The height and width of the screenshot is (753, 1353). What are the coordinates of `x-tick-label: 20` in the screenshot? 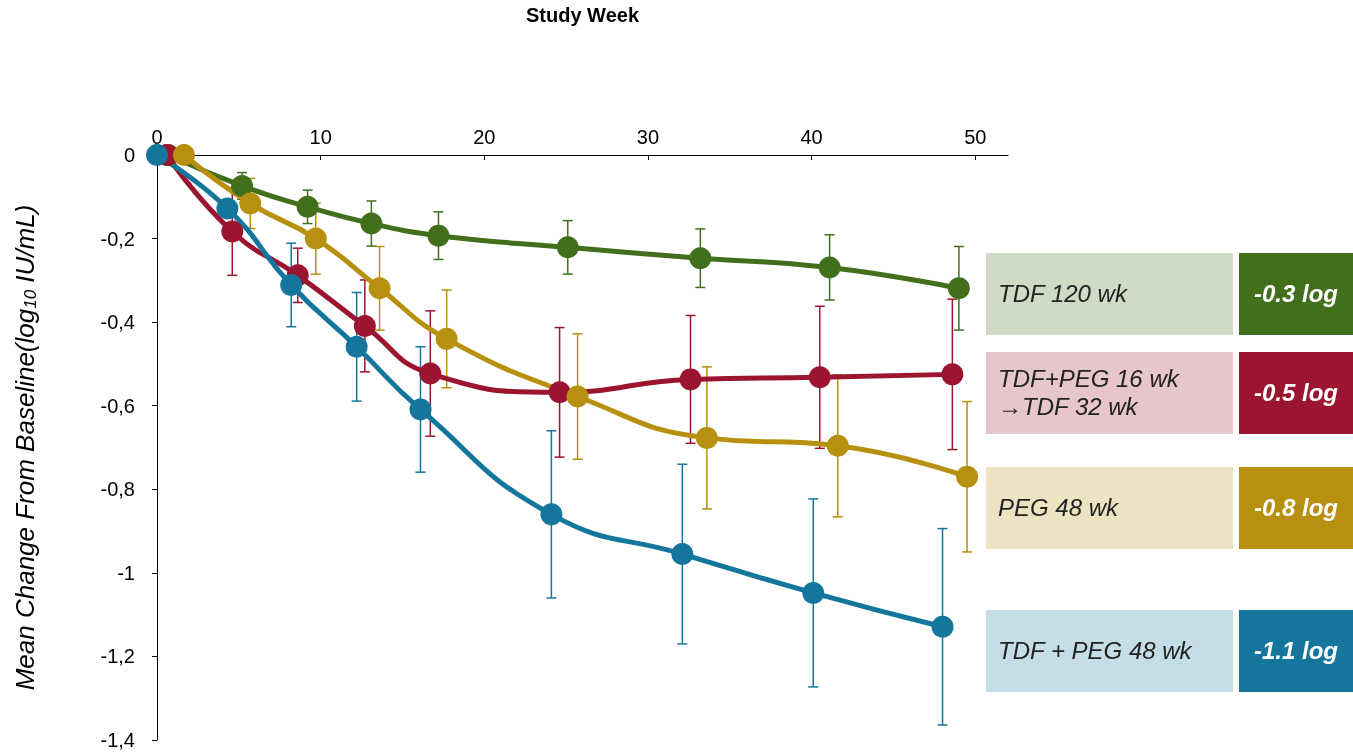 It's located at (484, 137).